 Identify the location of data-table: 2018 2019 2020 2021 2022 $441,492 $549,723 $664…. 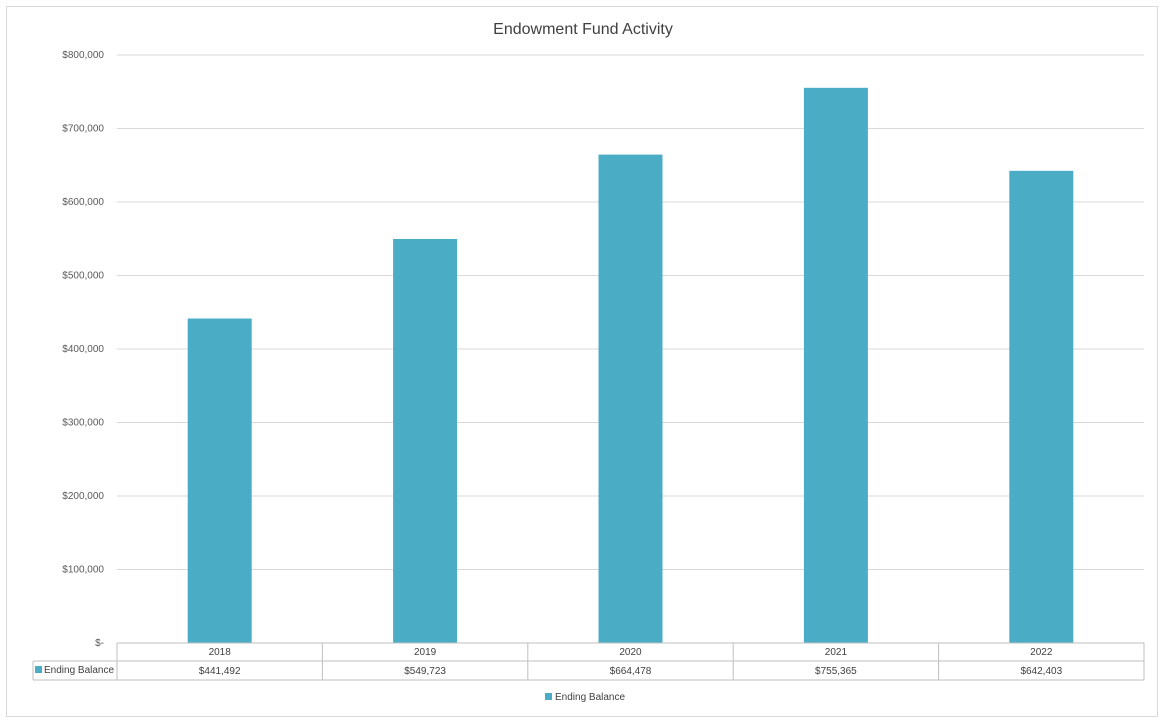
(588, 661).